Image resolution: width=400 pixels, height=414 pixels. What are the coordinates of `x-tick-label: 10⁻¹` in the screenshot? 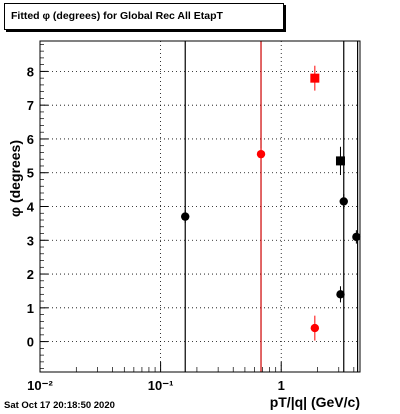 It's located at (161, 385).